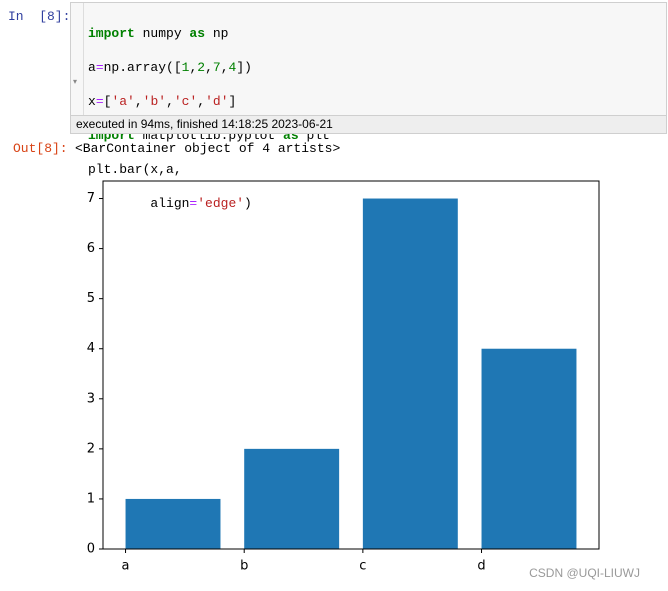 The image size is (668, 591). I want to click on code-text: ), so click(248, 203).